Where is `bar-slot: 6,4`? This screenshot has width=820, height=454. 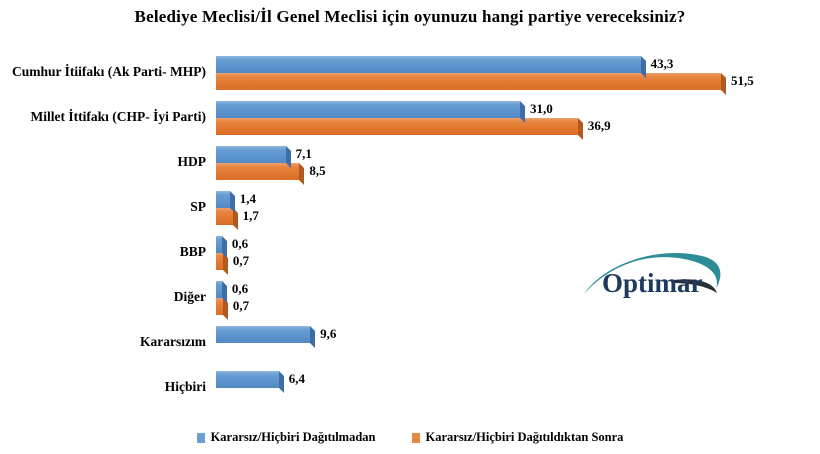 bar-slot: 6,4 is located at coordinates (468, 379).